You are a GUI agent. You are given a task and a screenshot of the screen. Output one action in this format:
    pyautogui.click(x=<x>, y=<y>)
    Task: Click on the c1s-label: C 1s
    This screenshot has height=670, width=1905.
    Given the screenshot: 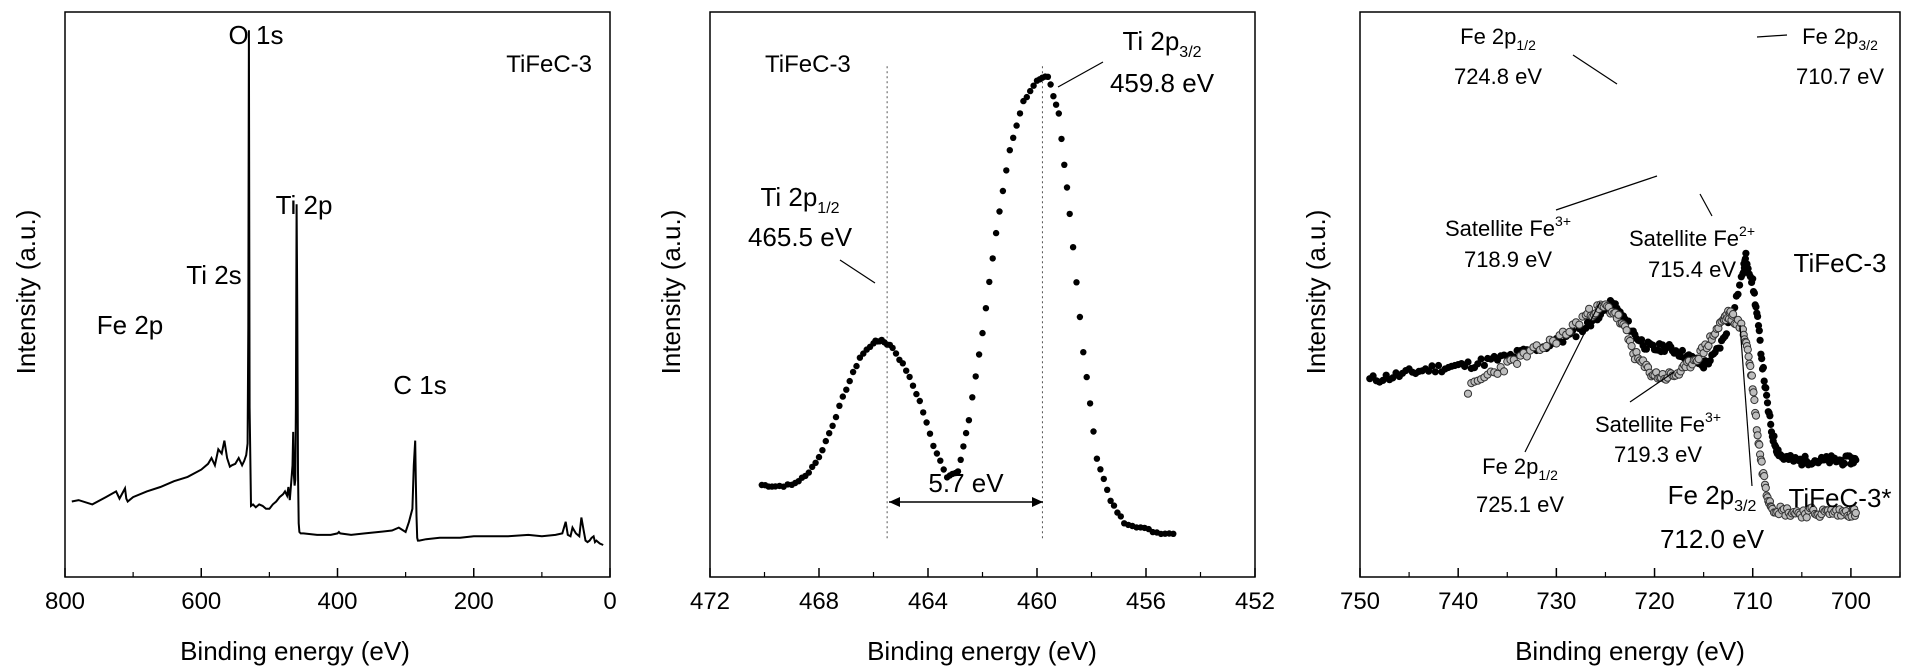 What is the action you would take?
    pyautogui.click(x=419, y=385)
    